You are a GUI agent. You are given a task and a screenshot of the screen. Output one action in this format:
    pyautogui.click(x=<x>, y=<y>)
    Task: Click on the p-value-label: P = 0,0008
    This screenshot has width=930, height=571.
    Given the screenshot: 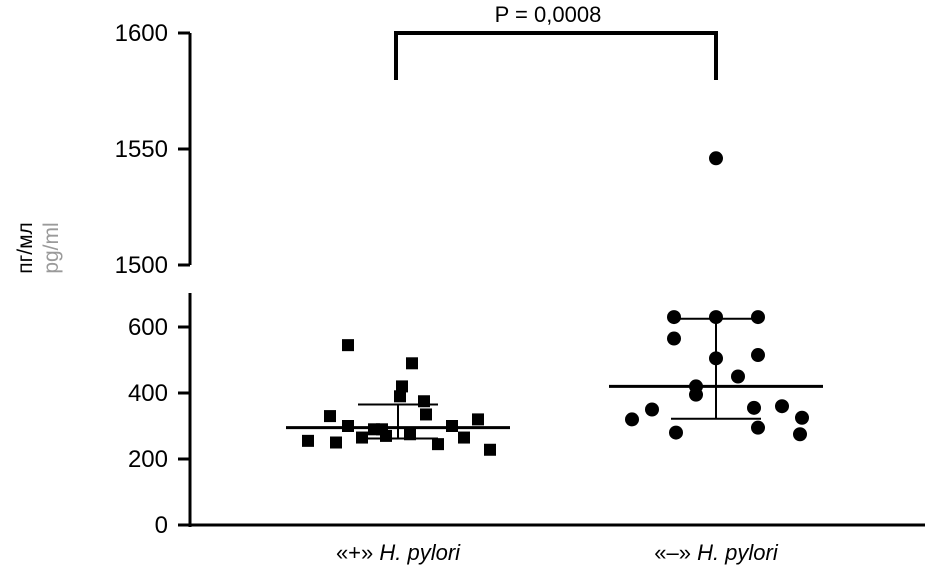 What is the action you would take?
    pyautogui.click(x=548, y=14)
    